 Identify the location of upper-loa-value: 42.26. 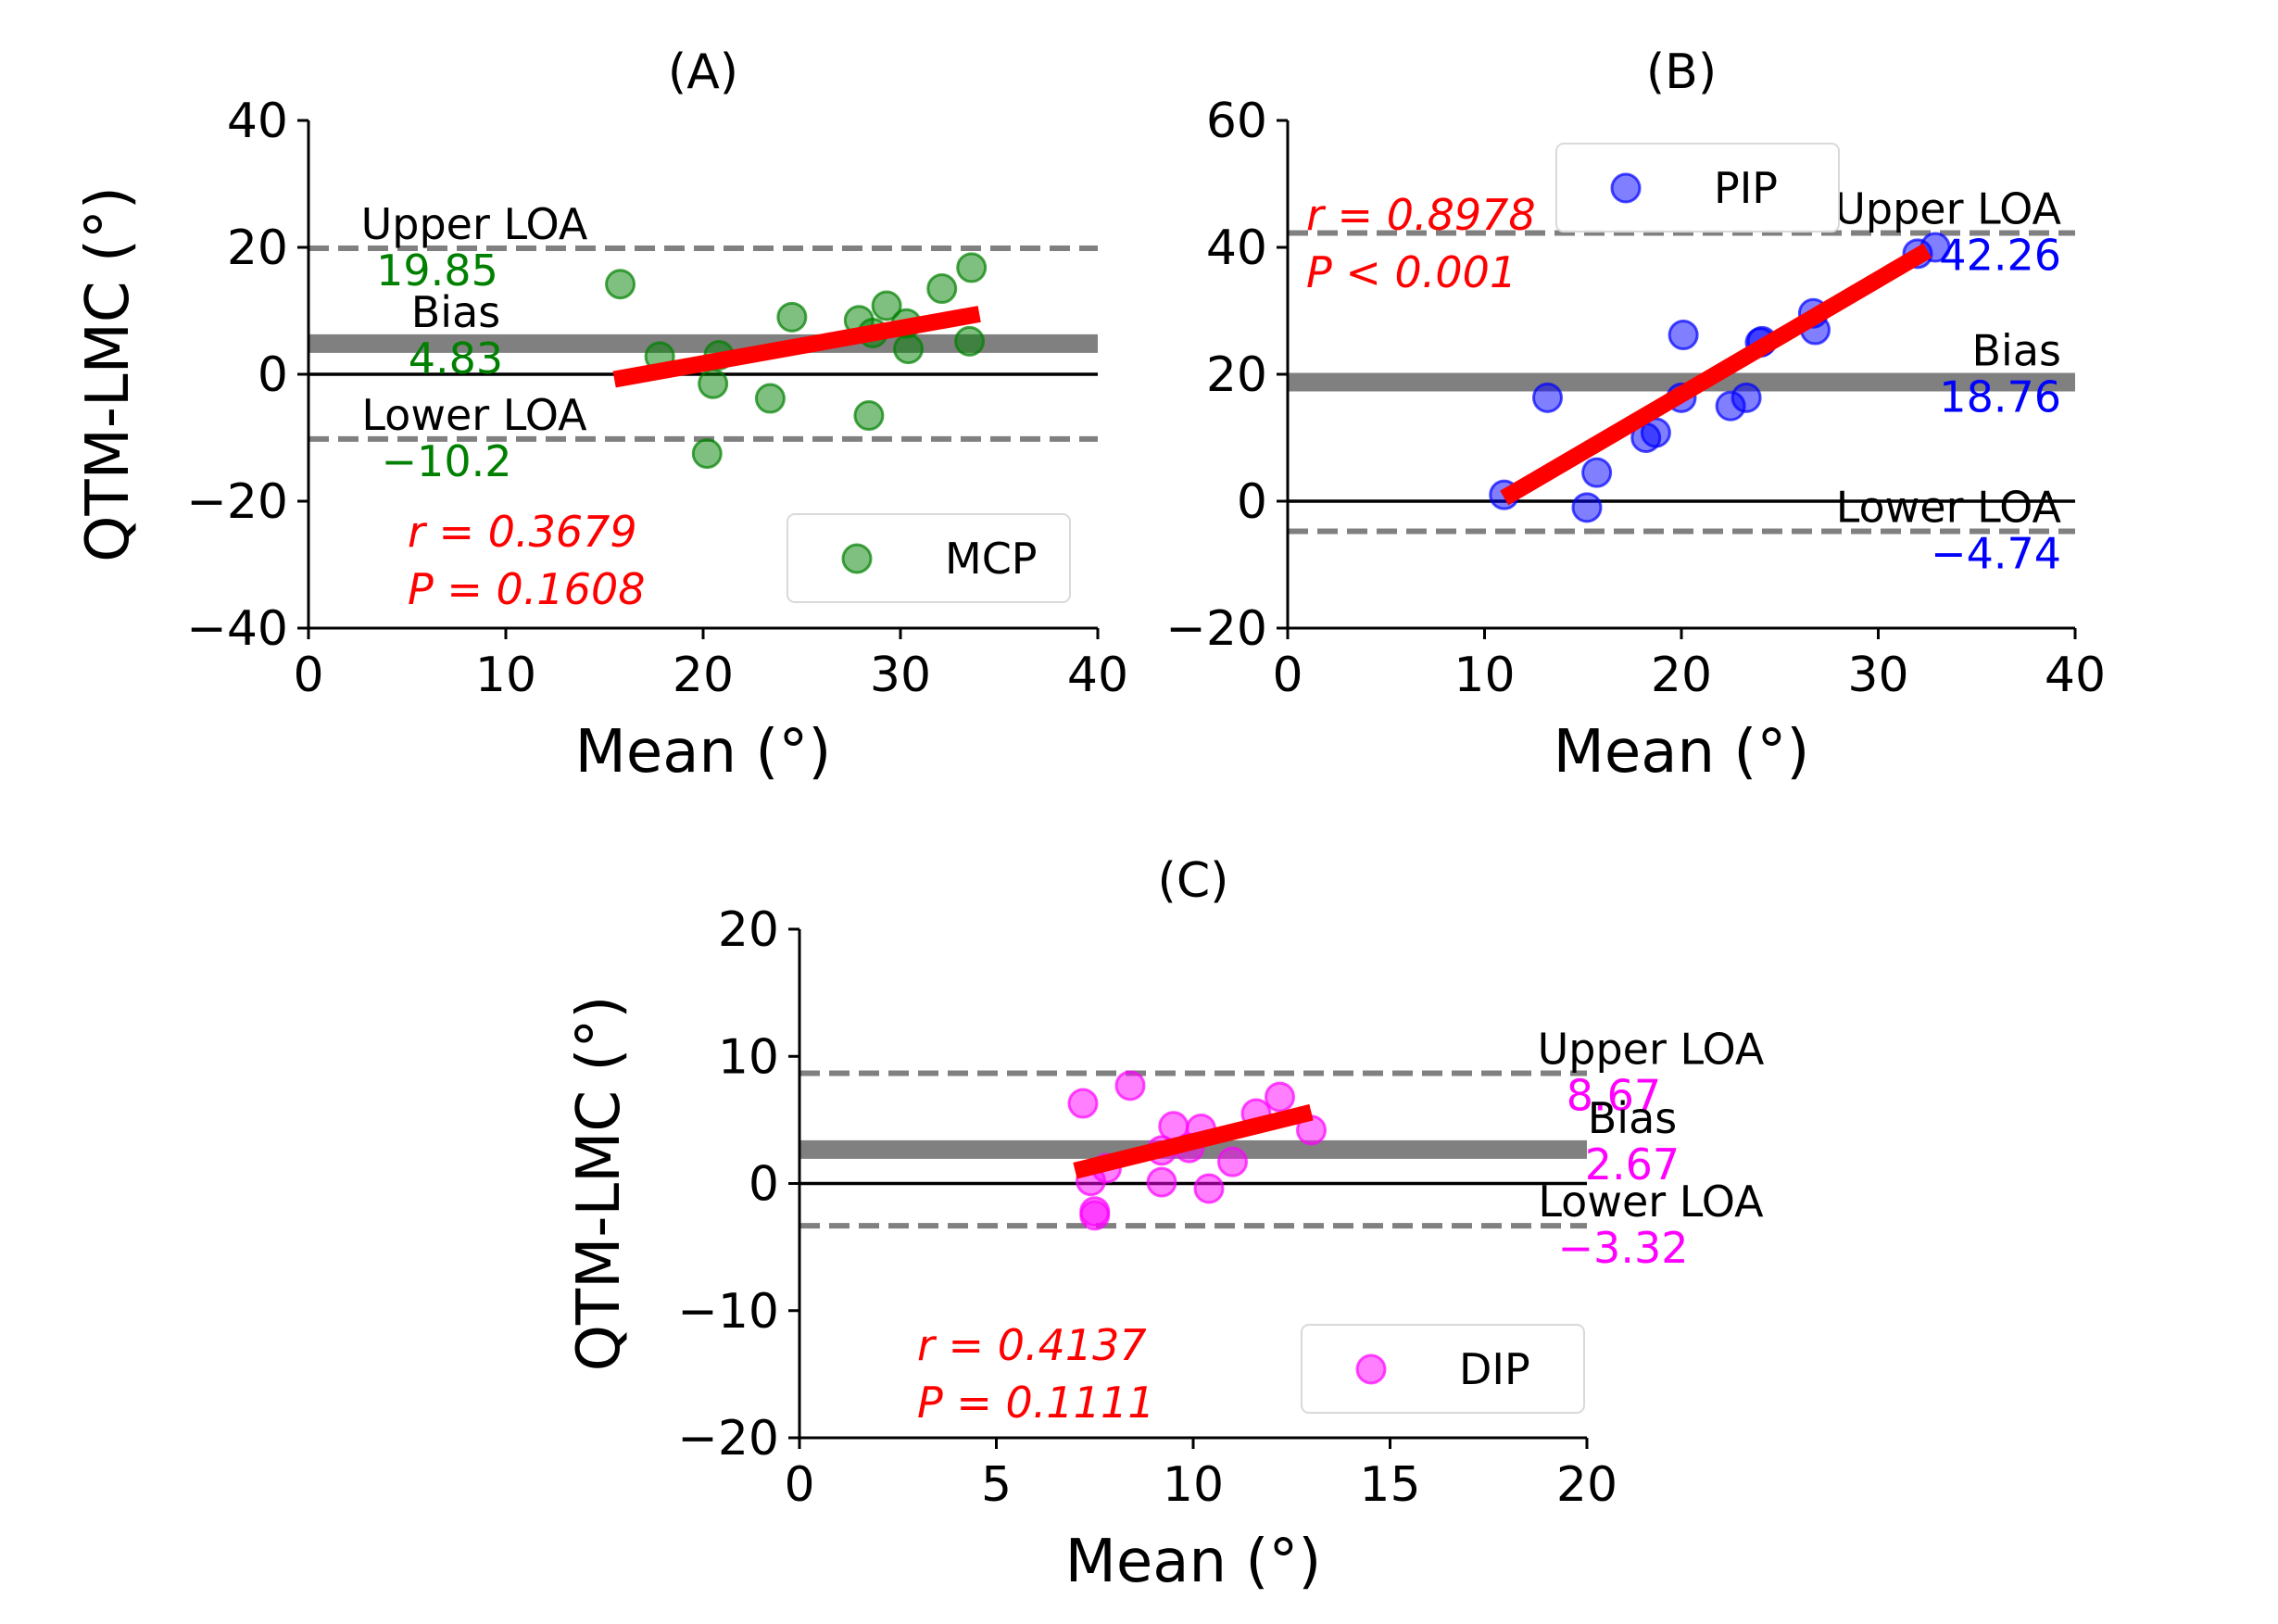
(2000, 256).